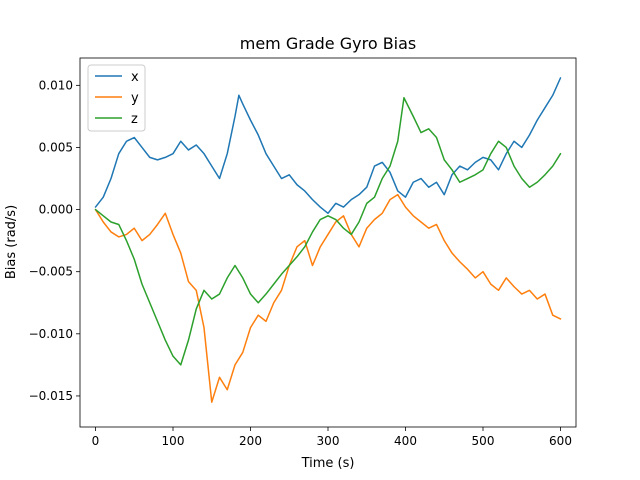  Describe the element at coordinates (11, 242) in the screenshot. I see `y-axis-label: Bias (rad/s)` at that location.